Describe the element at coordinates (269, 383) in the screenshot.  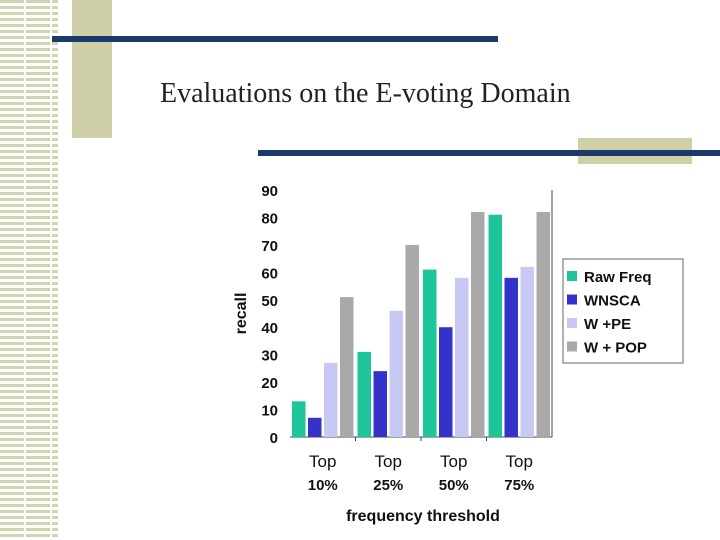
I see `y-tick-label: 20` at that location.